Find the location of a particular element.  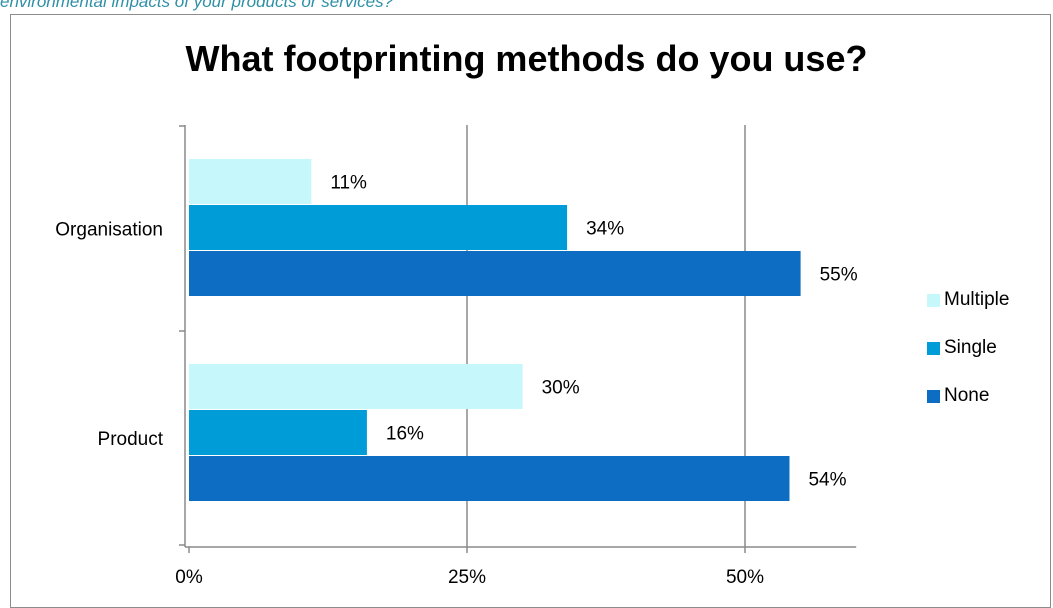

data-label: 55% is located at coordinates (839, 275).